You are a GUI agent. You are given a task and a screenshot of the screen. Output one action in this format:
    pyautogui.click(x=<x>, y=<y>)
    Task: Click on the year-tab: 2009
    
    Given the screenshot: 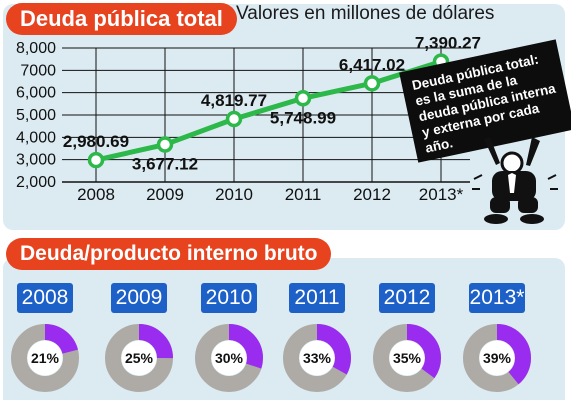 What is the action you would take?
    pyautogui.click(x=139, y=298)
    